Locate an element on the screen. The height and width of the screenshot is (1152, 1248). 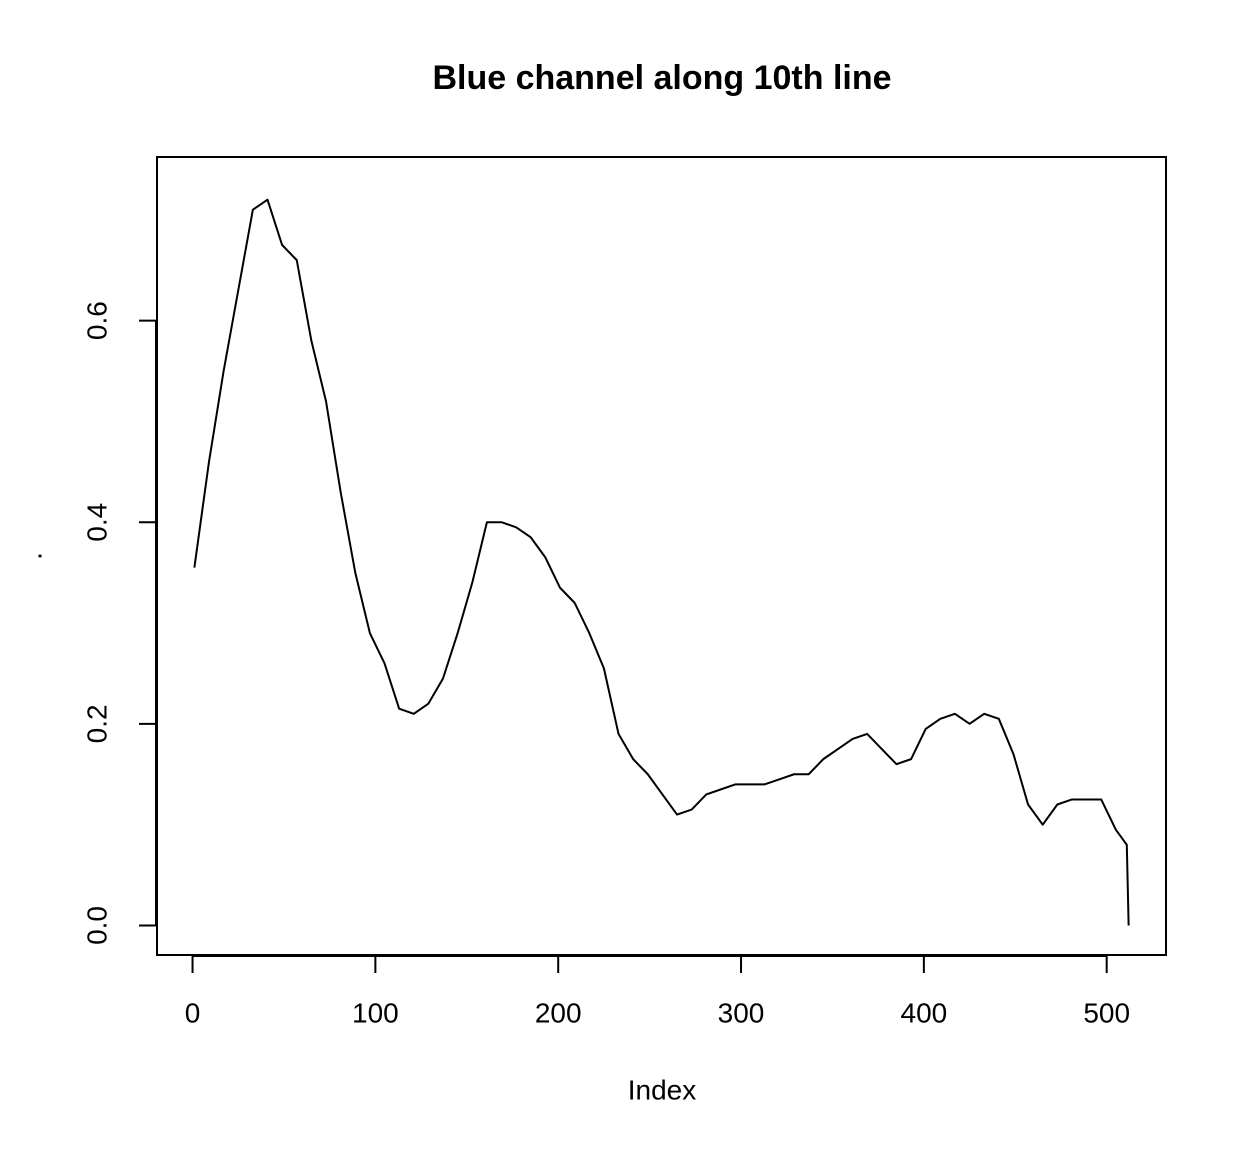
chart-title: Blue channel along 10th line is located at coordinates (661, 78).